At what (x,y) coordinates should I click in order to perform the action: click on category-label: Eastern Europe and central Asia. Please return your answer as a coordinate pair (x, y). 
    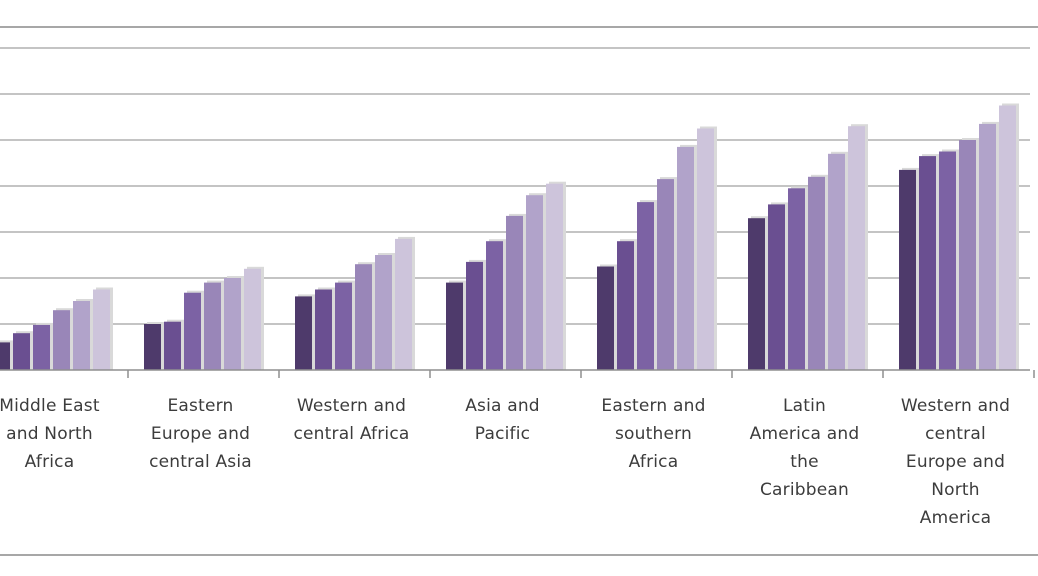
    Looking at the image, I should click on (201, 434).